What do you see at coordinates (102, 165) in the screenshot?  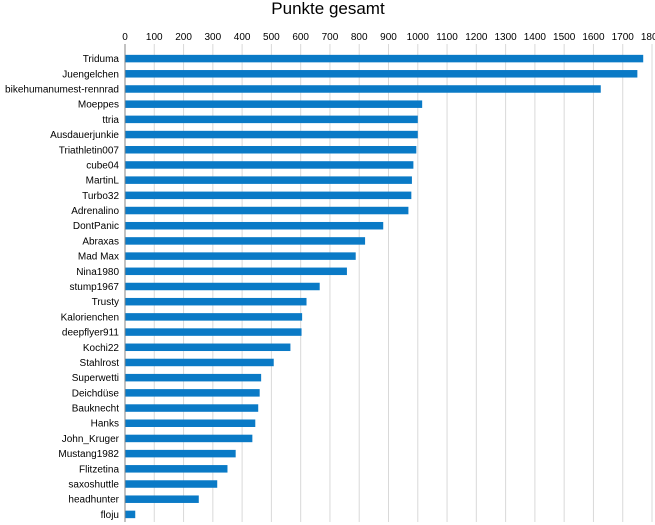 I see `category-label: cube04` at bounding box center [102, 165].